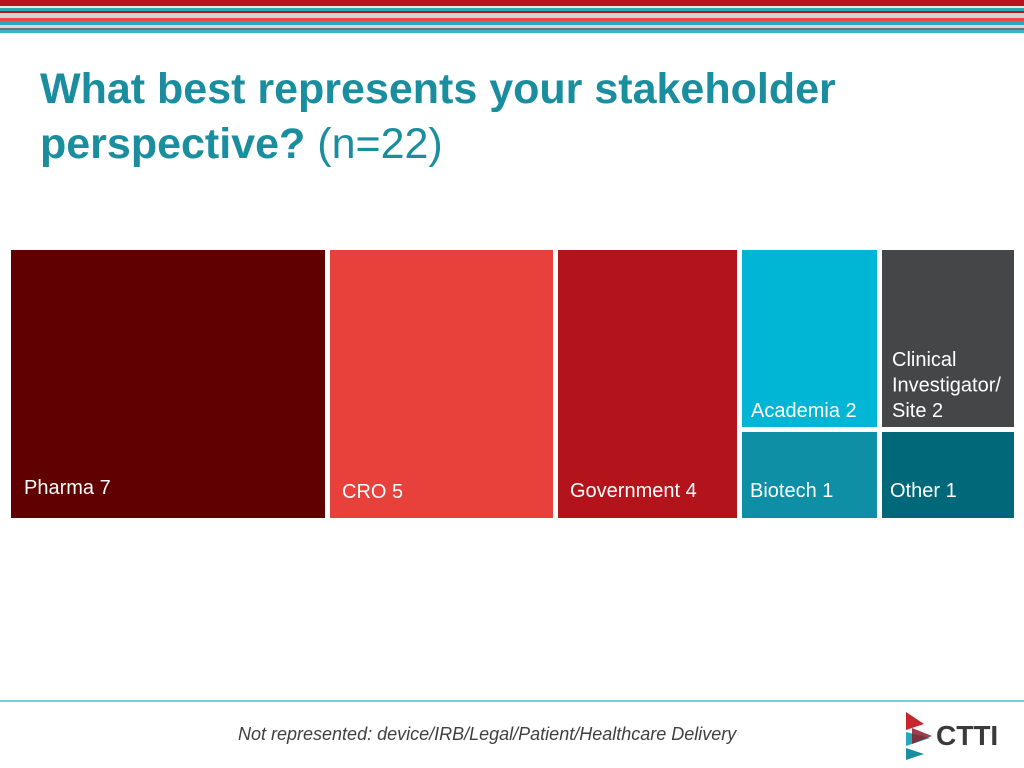 The width and height of the screenshot is (1024, 768). I want to click on treemap-cell-academia, so click(809, 338).